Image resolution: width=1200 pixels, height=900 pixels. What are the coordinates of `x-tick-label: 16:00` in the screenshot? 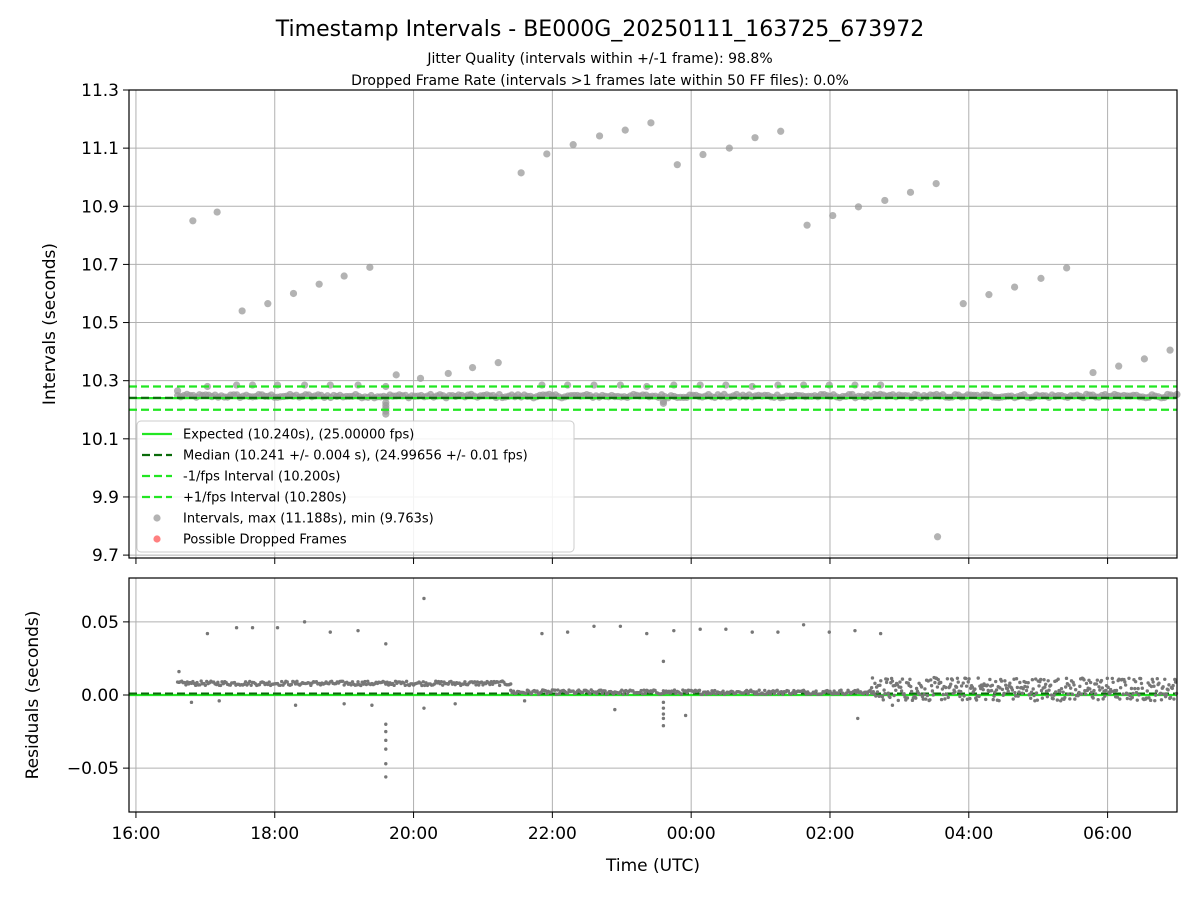 It's located at (135, 834).